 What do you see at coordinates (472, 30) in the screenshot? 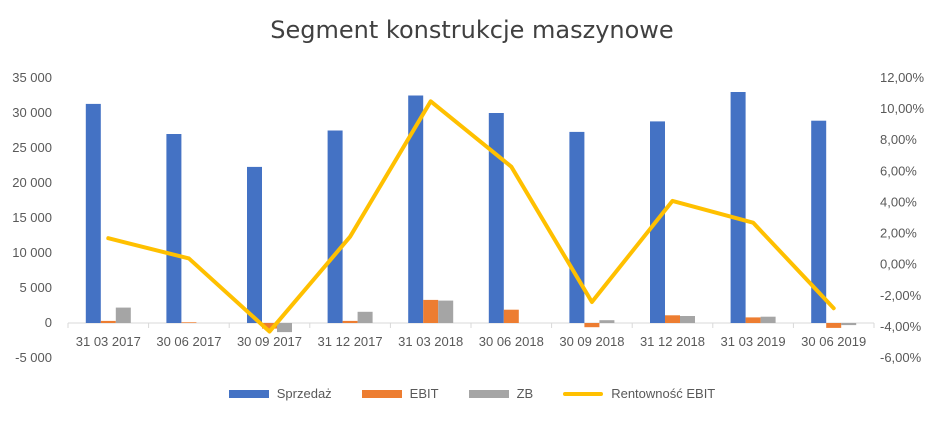
I see `chart-title: Segment konstrukcje maszynowe` at bounding box center [472, 30].